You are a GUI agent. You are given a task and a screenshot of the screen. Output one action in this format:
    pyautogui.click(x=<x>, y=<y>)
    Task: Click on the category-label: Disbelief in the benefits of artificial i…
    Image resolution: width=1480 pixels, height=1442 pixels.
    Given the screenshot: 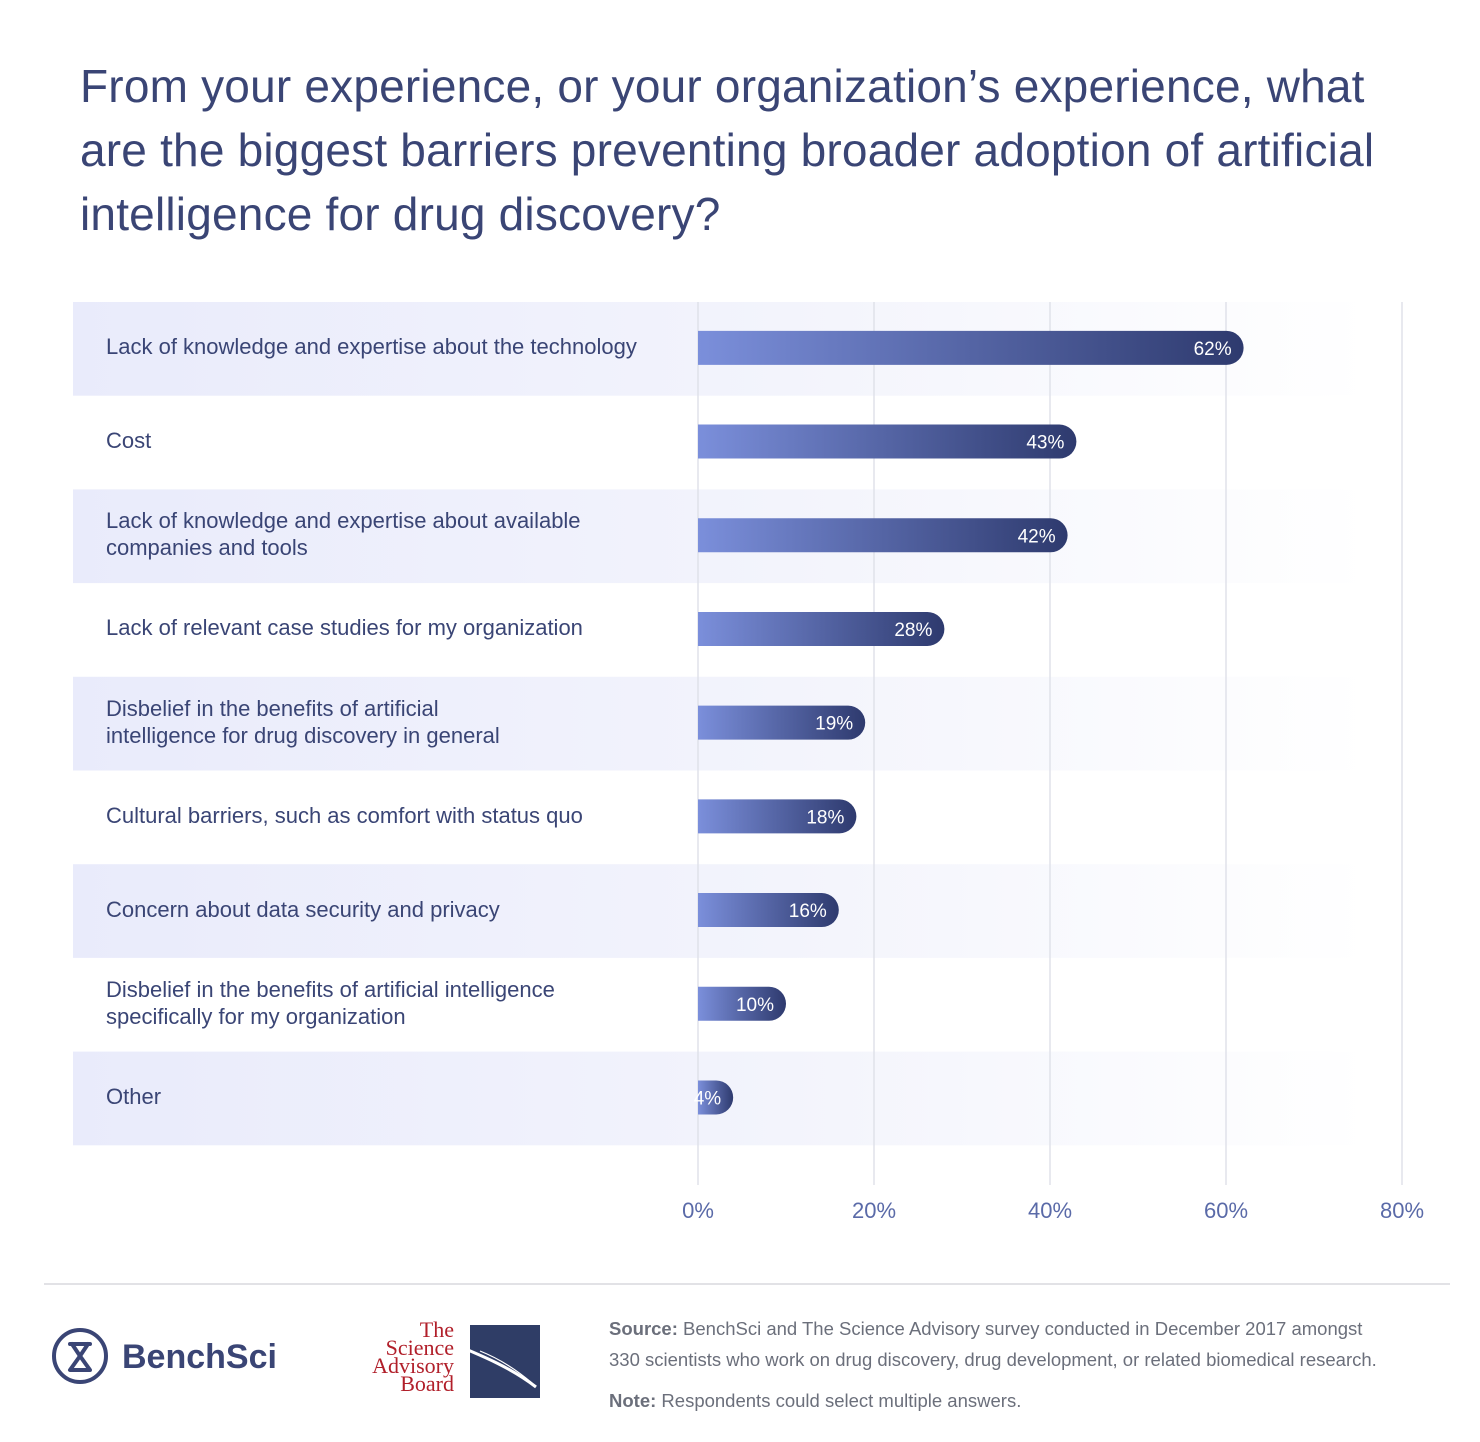 What is the action you would take?
    pyautogui.click(x=386, y=722)
    